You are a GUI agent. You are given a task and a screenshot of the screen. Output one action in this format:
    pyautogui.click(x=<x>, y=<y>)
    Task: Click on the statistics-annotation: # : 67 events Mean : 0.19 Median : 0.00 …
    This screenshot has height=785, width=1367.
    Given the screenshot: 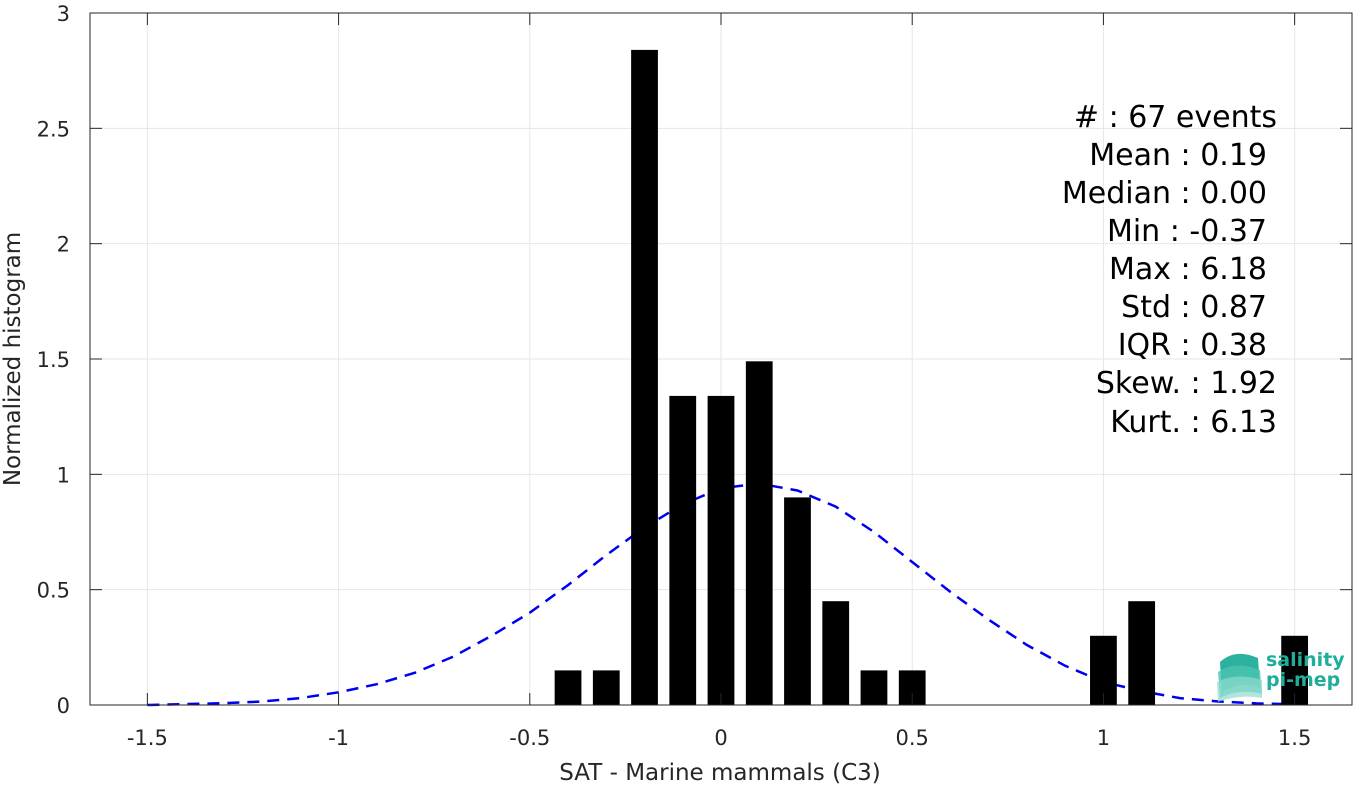 What is the action you would take?
    pyautogui.click(x=1169, y=270)
    